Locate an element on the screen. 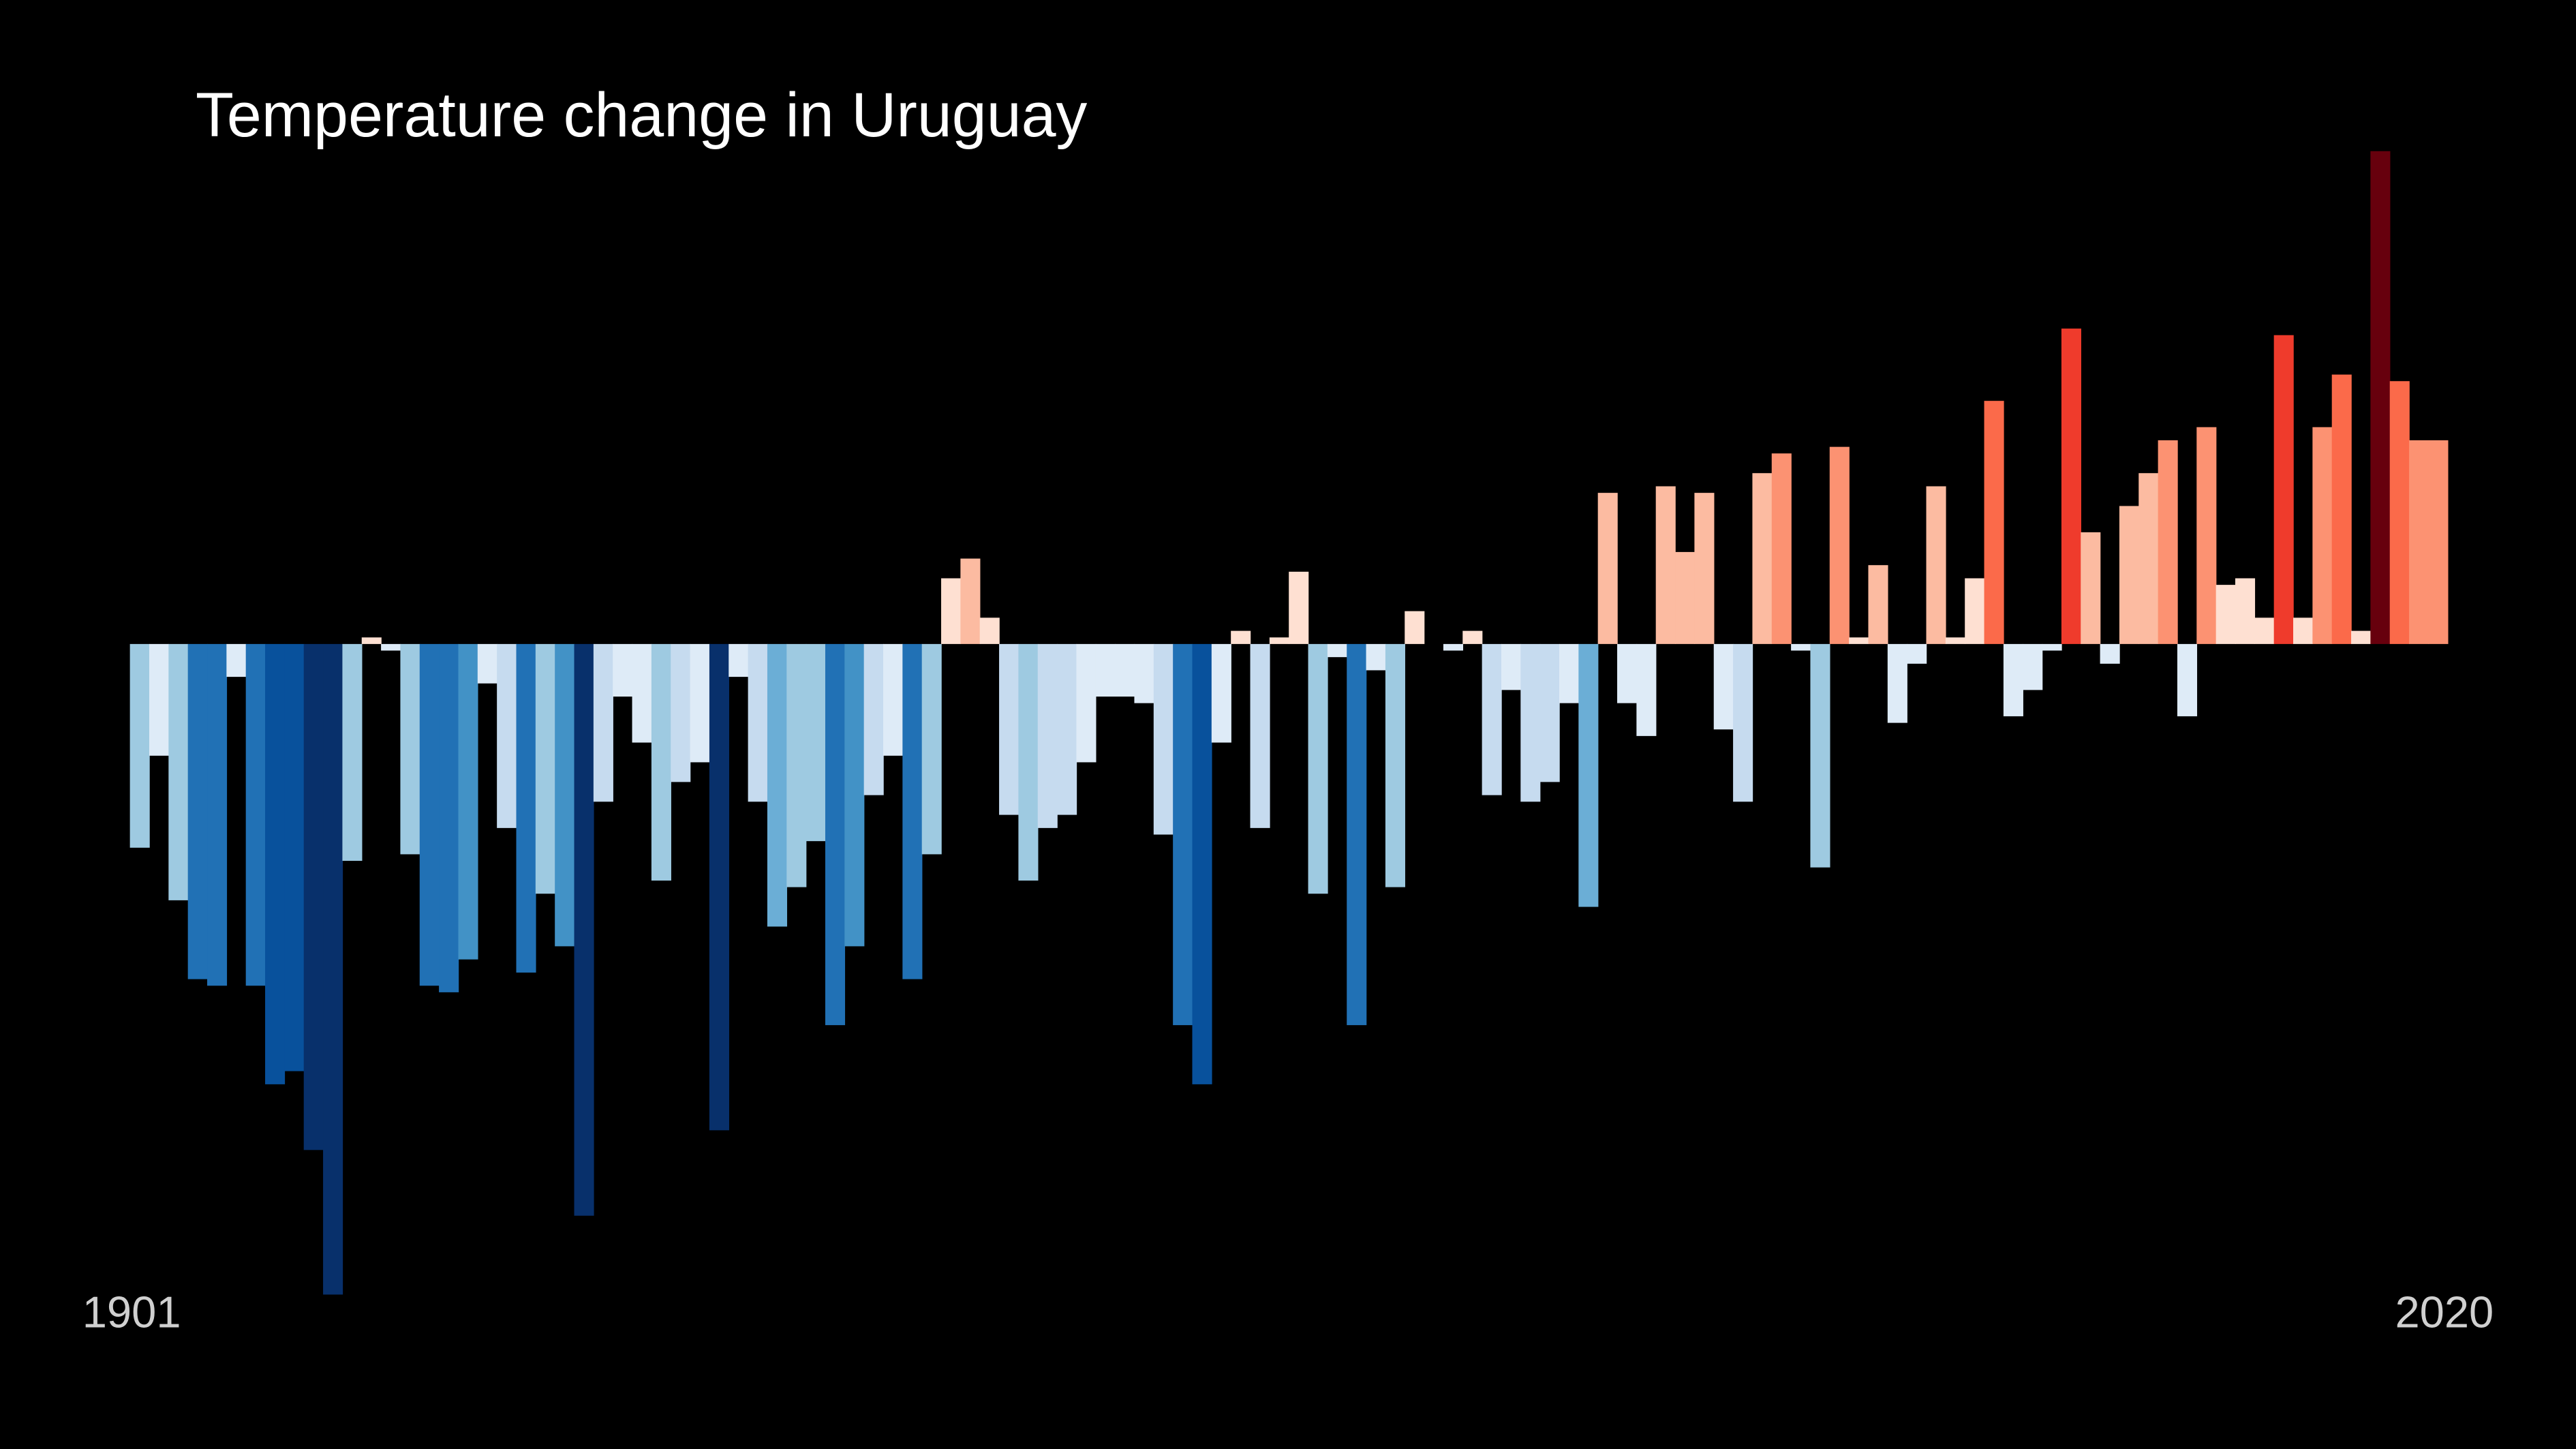  chart-title: Temperature change in Uruguay is located at coordinates (642, 115).